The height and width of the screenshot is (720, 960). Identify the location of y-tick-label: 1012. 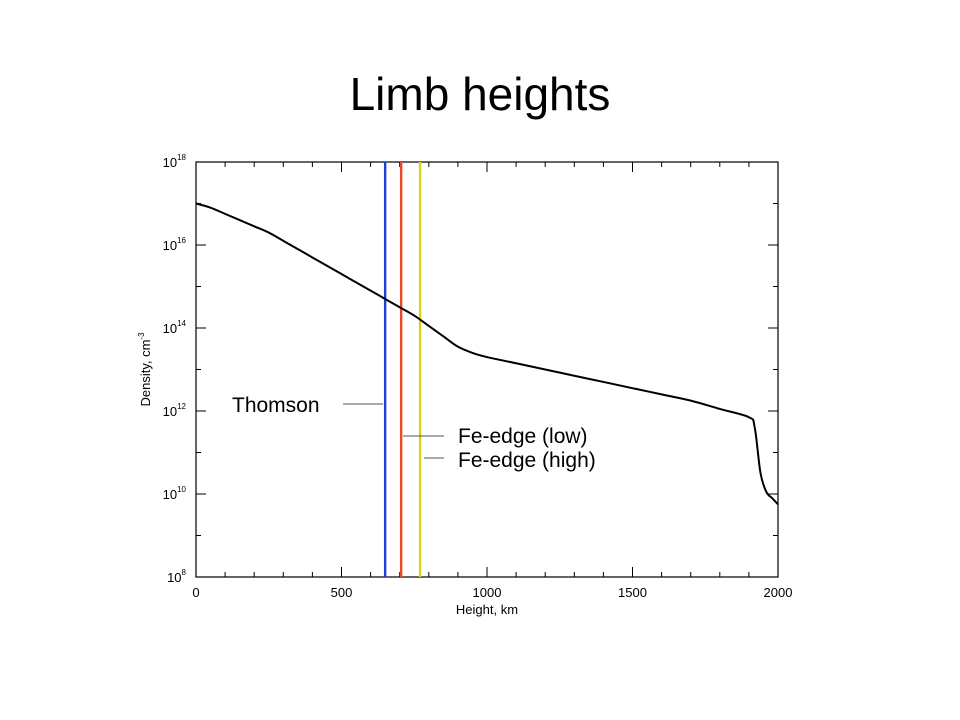
(175, 410).